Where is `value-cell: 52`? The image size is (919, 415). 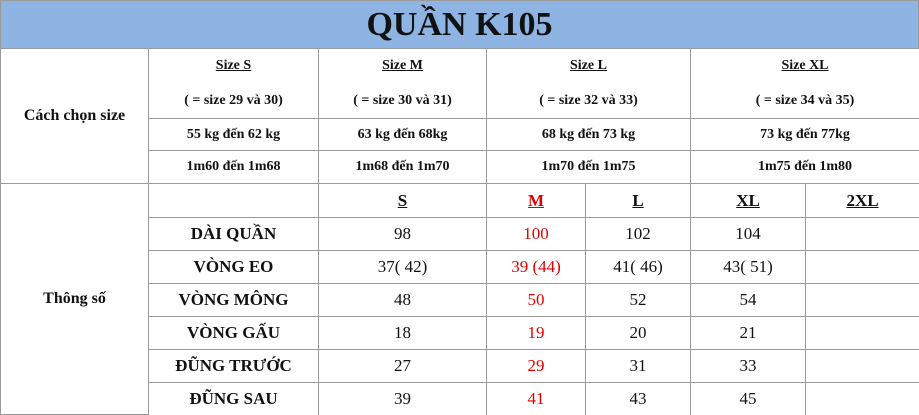
value-cell: 52 is located at coordinates (638, 300).